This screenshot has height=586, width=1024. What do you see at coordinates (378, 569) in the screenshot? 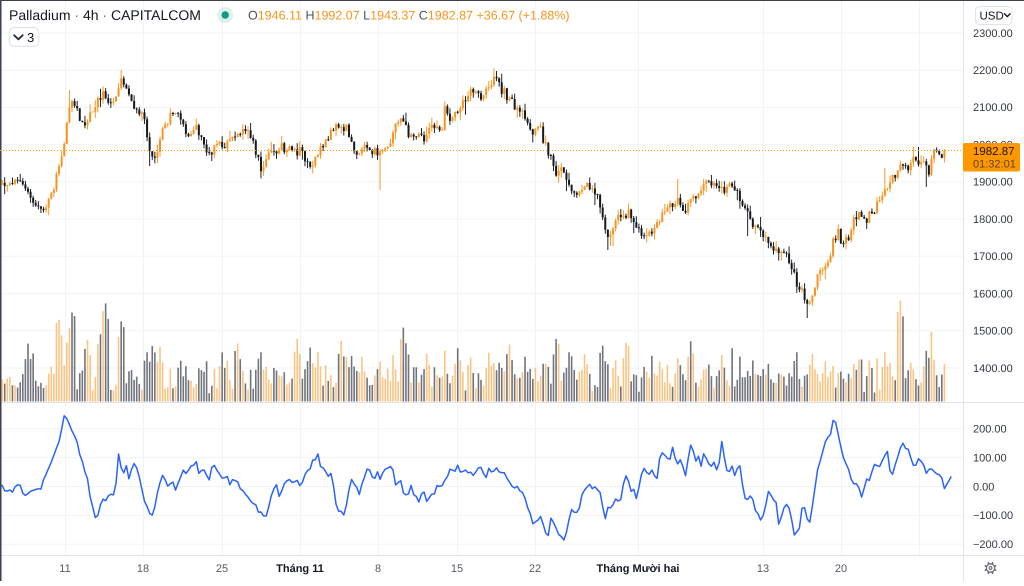
I see `svg-text: 8` at bounding box center [378, 569].